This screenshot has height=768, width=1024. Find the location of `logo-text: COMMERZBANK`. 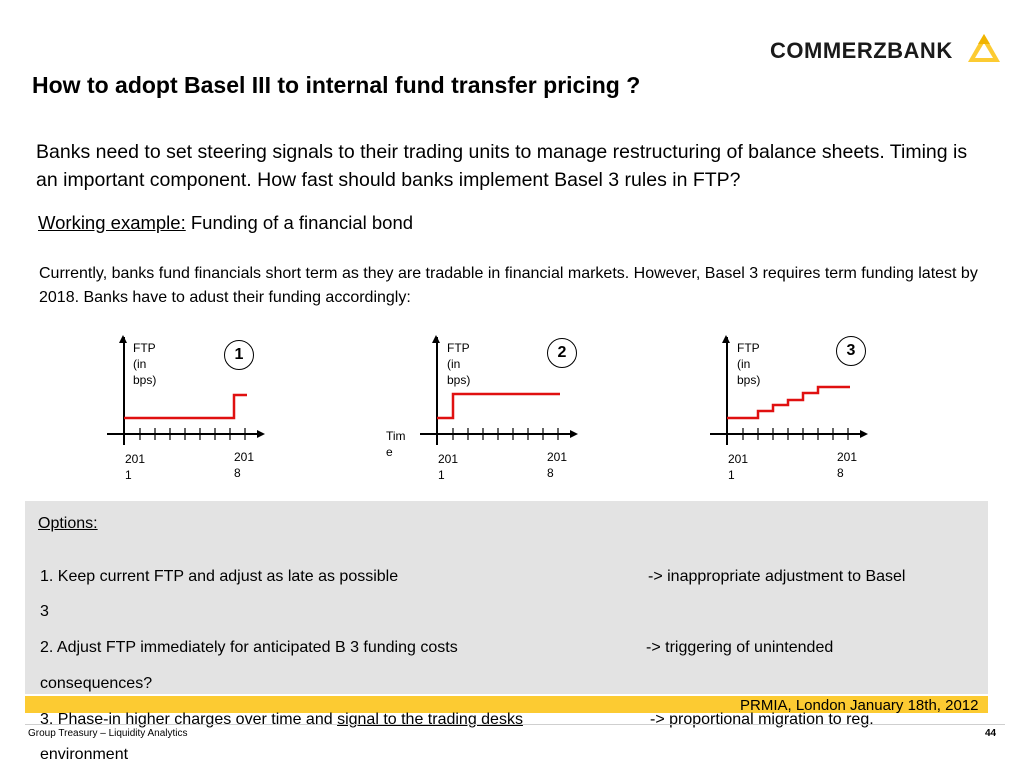

logo-text: COMMERZBANK is located at coordinates (861, 50).